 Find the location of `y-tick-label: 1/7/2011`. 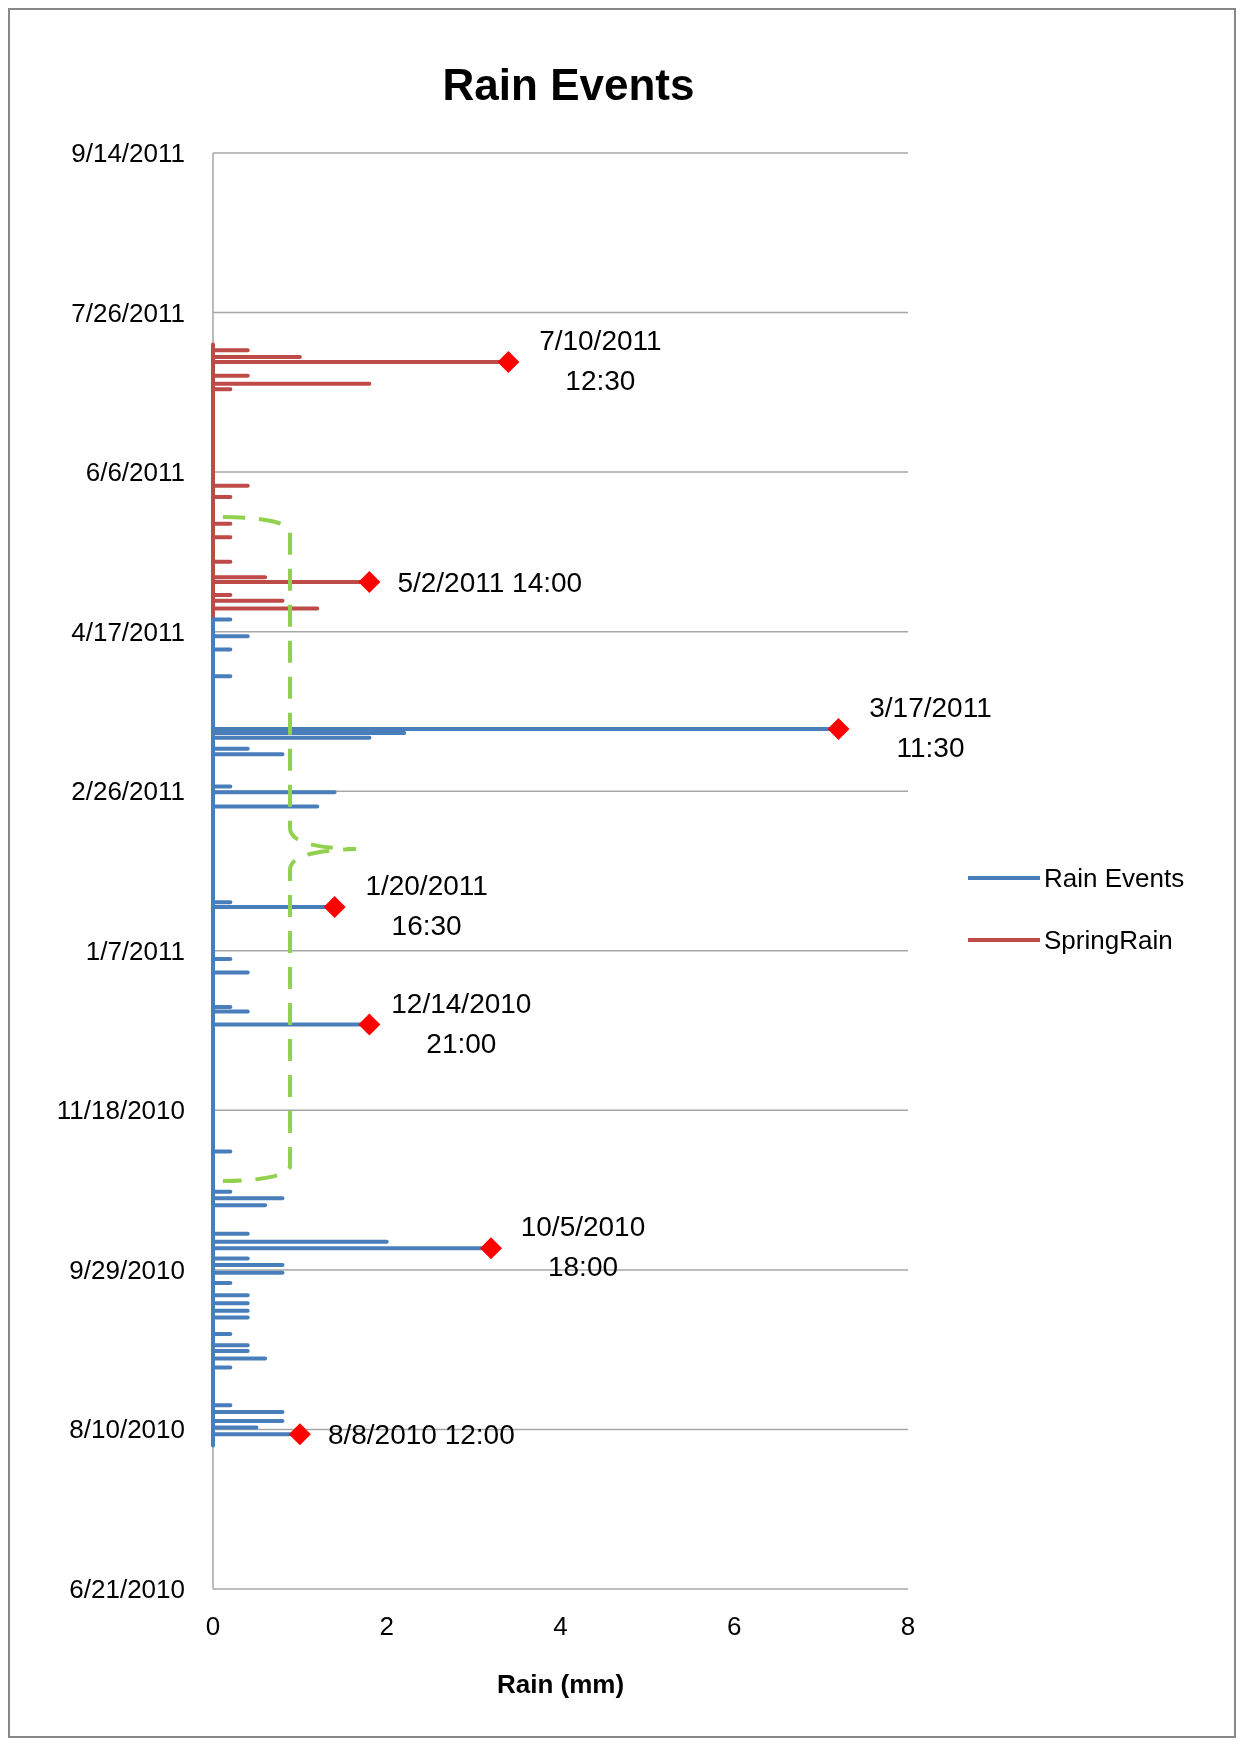

y-tick-label: 1/7/2011 is located at coordinates (135, 950).